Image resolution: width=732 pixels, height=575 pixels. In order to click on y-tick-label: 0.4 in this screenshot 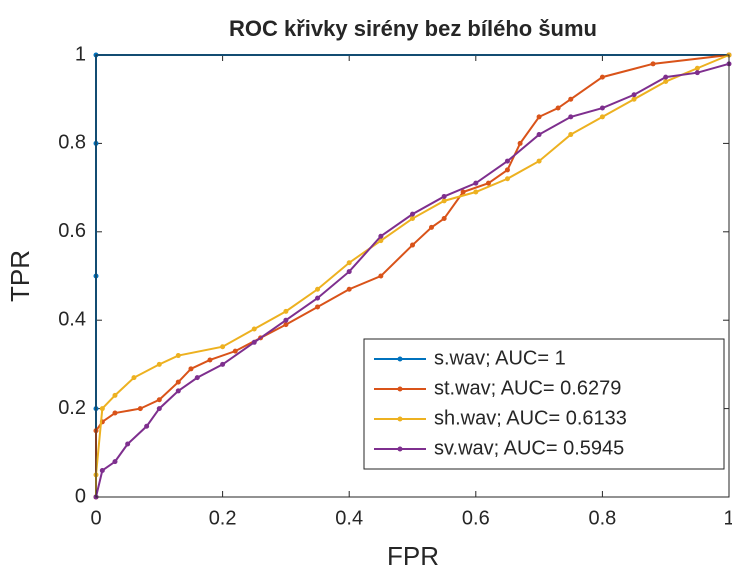, I will do `click(72, 319)`.